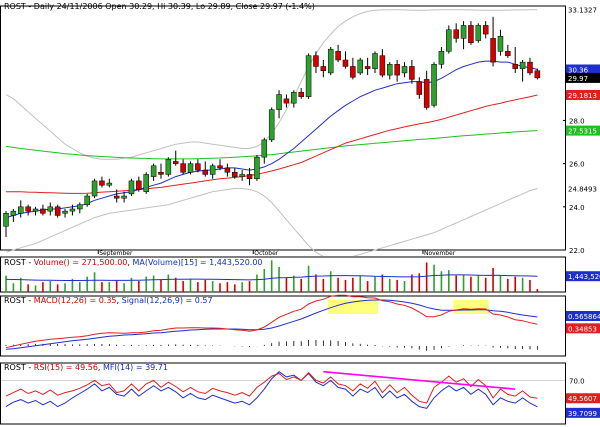  Describe the element at coordinates (583, 316) in the screenshot. I see `signal-value-label-bg` at that location.